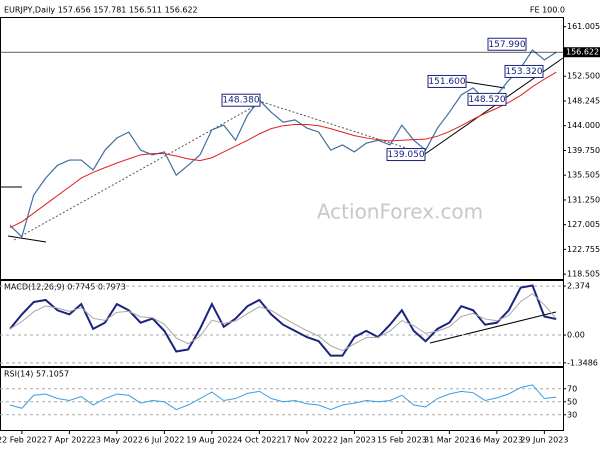  What do you see at coordinates (583, 150) in the screenshot?
I see `y-tick-label: 139.750` at bounding box center [583, 150].